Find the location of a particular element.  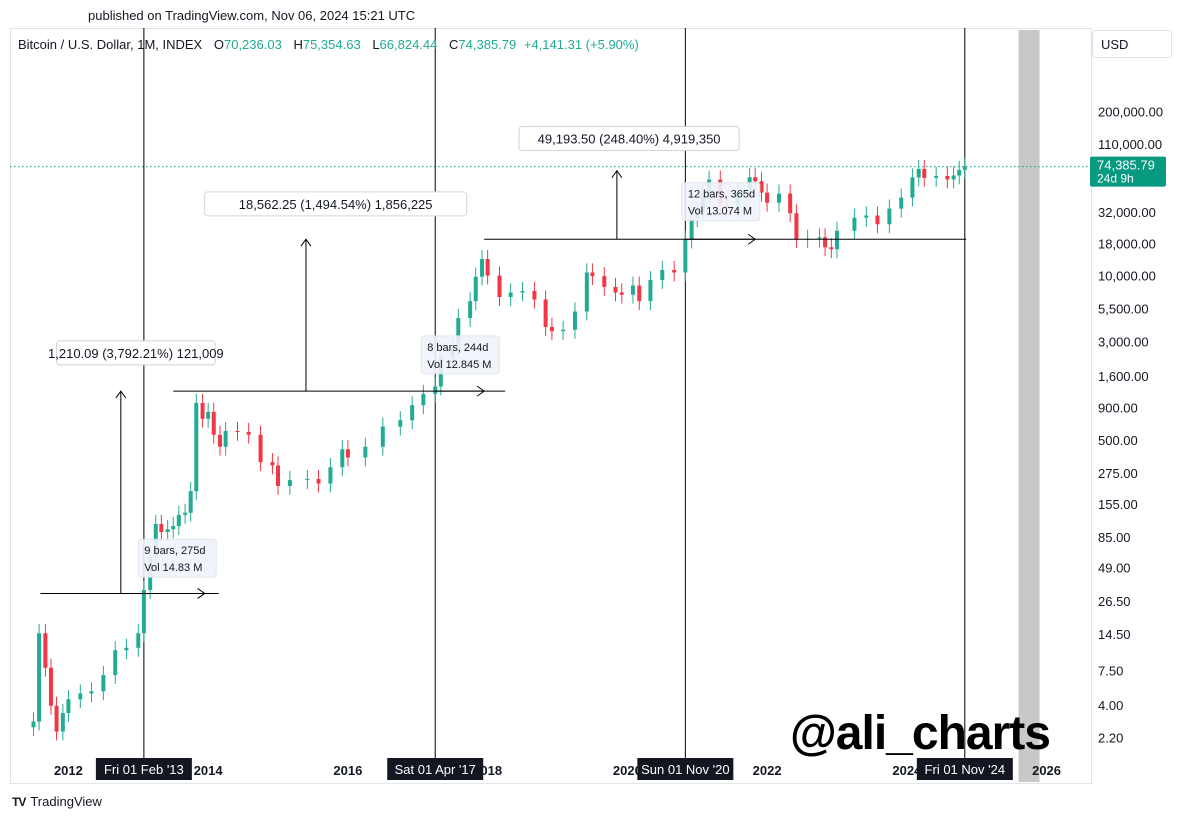

current-price-label: 74,385.79 is located at coordinates (1126, 165).